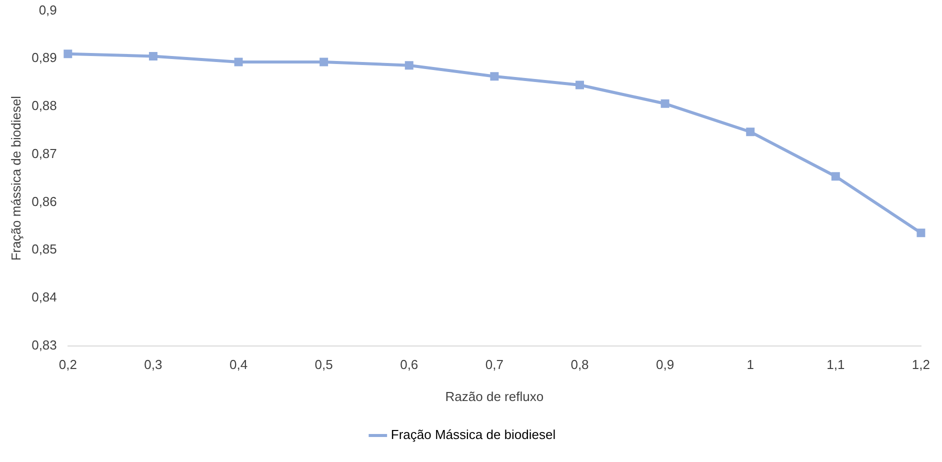 This screenshot has width=942, height=462. I want to click on x-tick-label: 0,4, so click(238, 364).